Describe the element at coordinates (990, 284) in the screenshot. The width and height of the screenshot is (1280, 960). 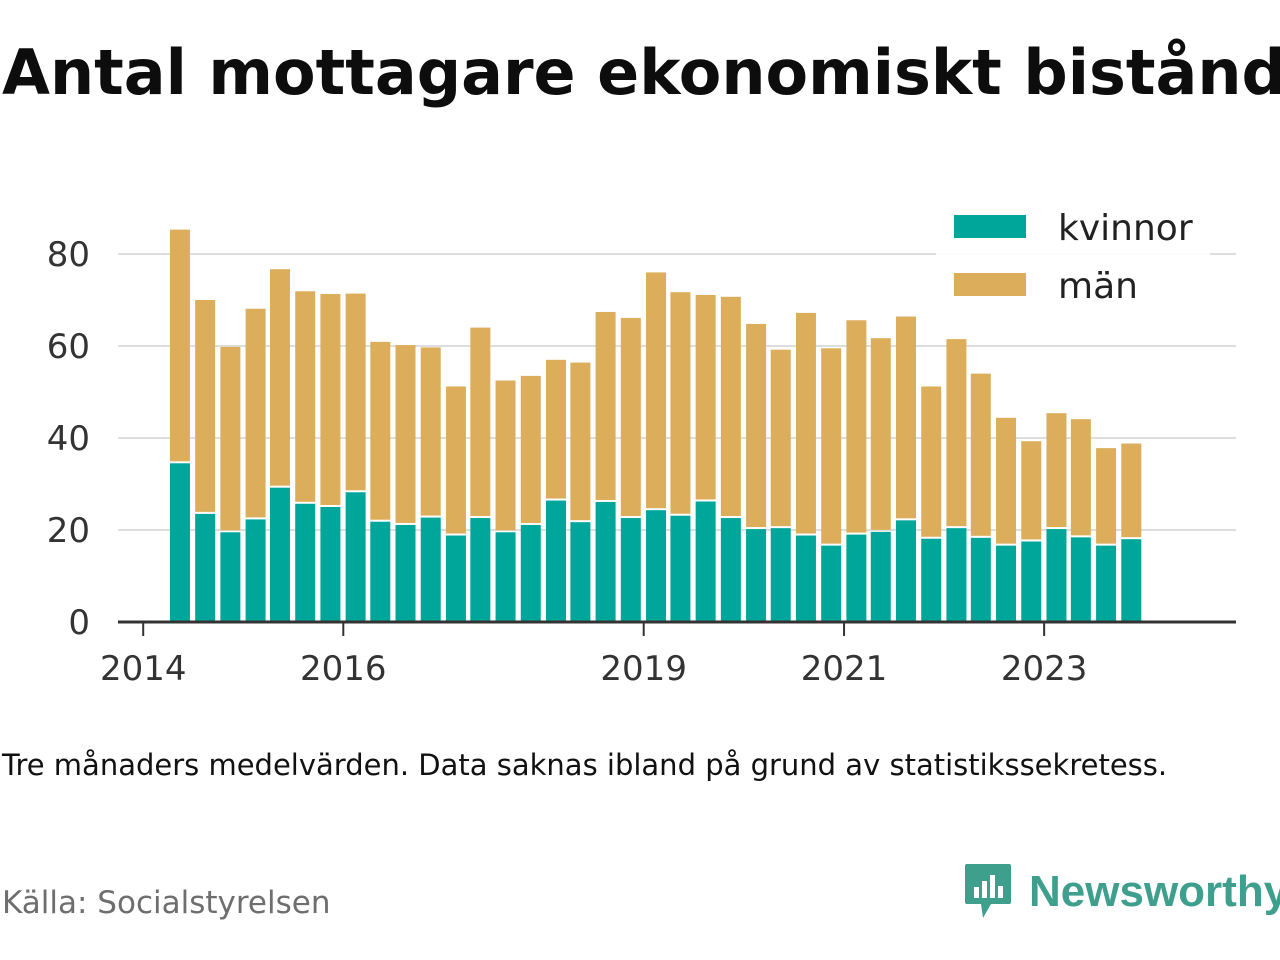
I see `legend-swatch-man` at that location.